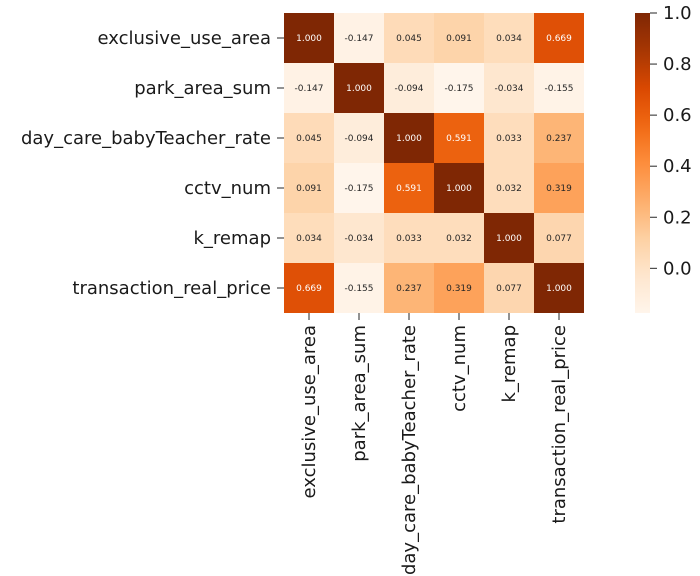 This screenshot has height=576, width=700. I want to click on heatmap-cell-value-2-3: 0.591, so click(459, 139).